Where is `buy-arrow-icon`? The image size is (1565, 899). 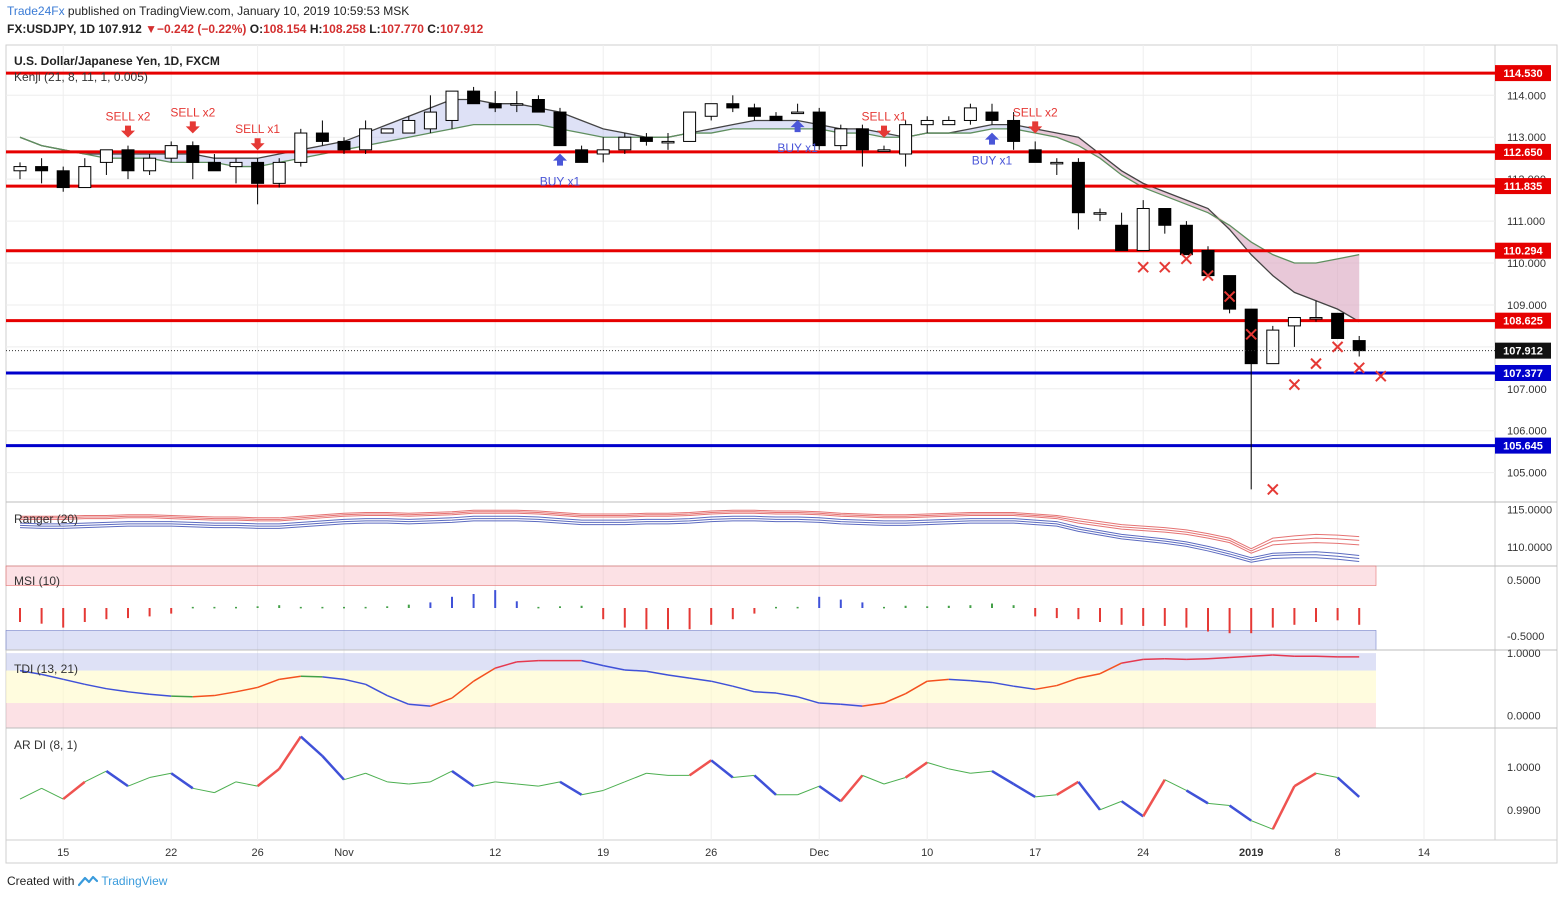
buy-arrow-icon is located at coordinates (560, 159).